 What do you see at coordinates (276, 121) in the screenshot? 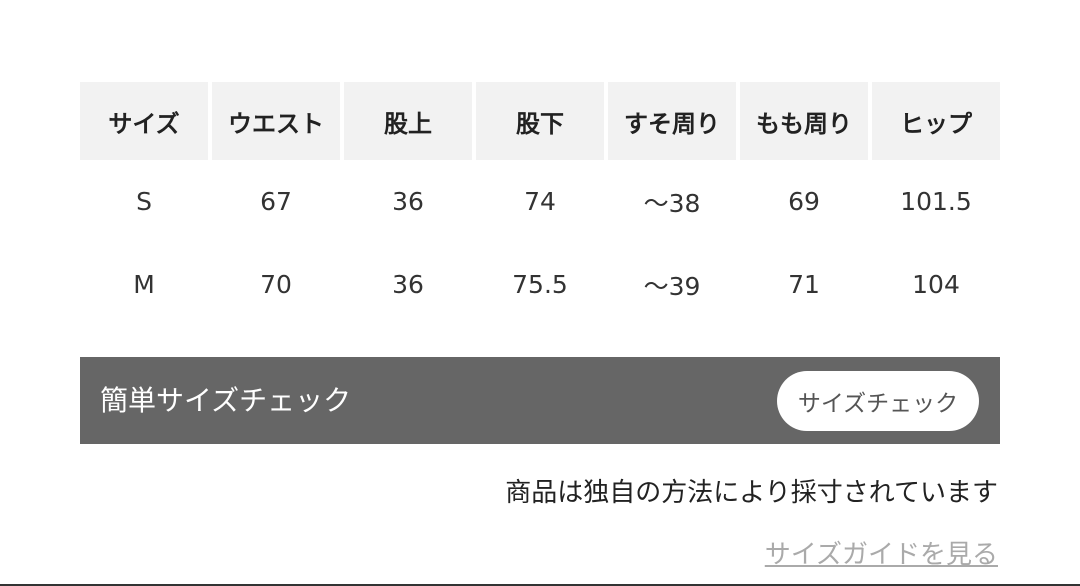
I see `header-cell: ウエスト` at bounding box center [276, 121].